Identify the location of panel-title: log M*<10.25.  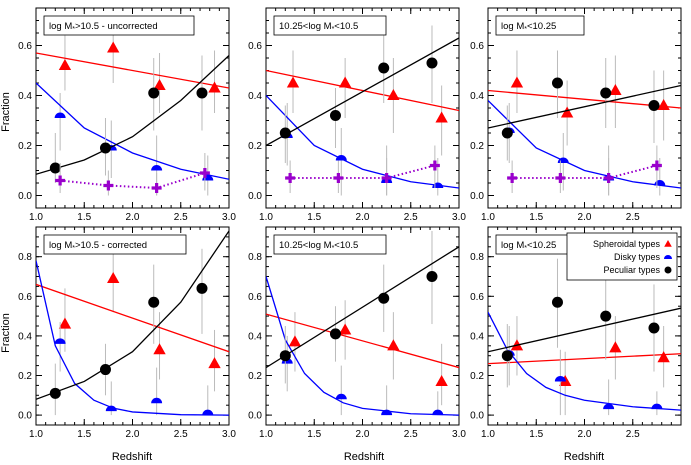
(540, 25).